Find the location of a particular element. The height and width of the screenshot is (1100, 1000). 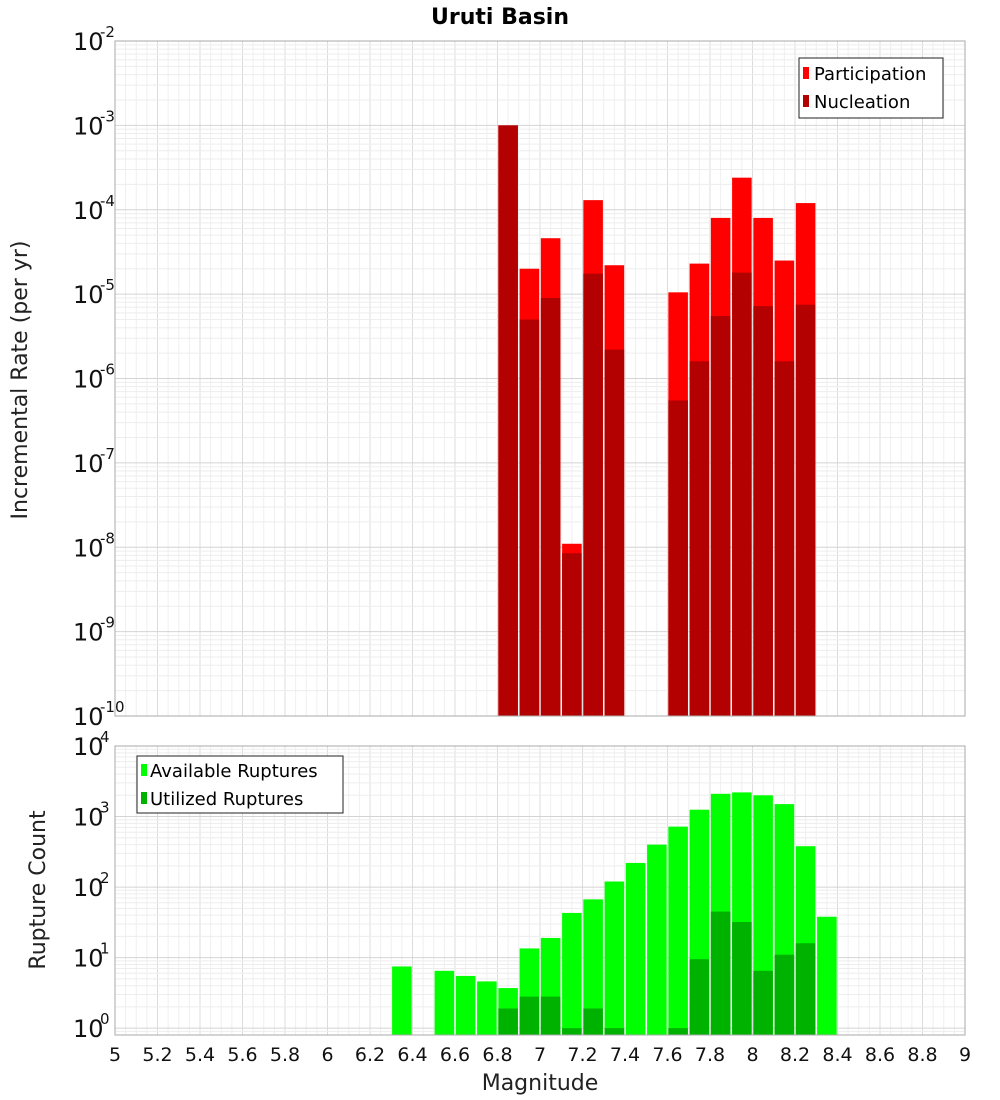

bottom-legend: Available Ruptures Utilized Ruptures is located at coordinates (240, 784).